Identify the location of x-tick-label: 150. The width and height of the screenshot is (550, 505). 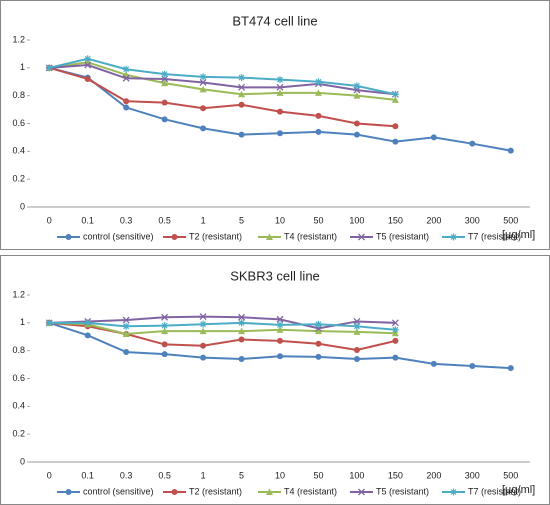
(395, 475).